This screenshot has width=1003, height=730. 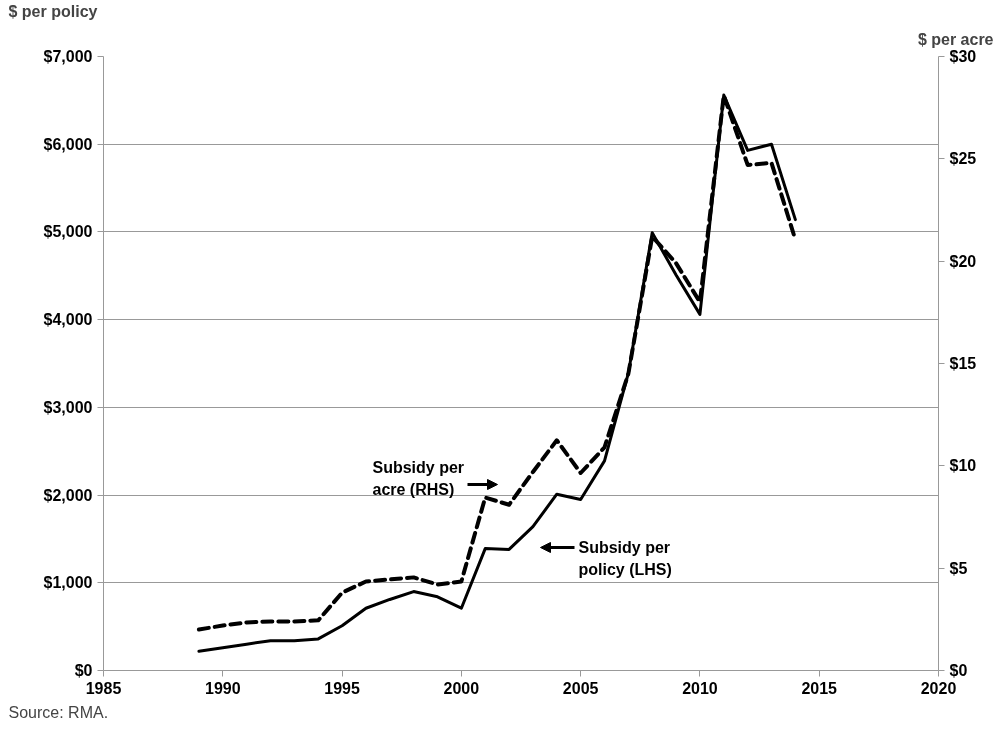 What do you see at coordinates (68, 232) in the screenshot?
I see `y-tick-label: $5,000` at bounding box center [68, 232].